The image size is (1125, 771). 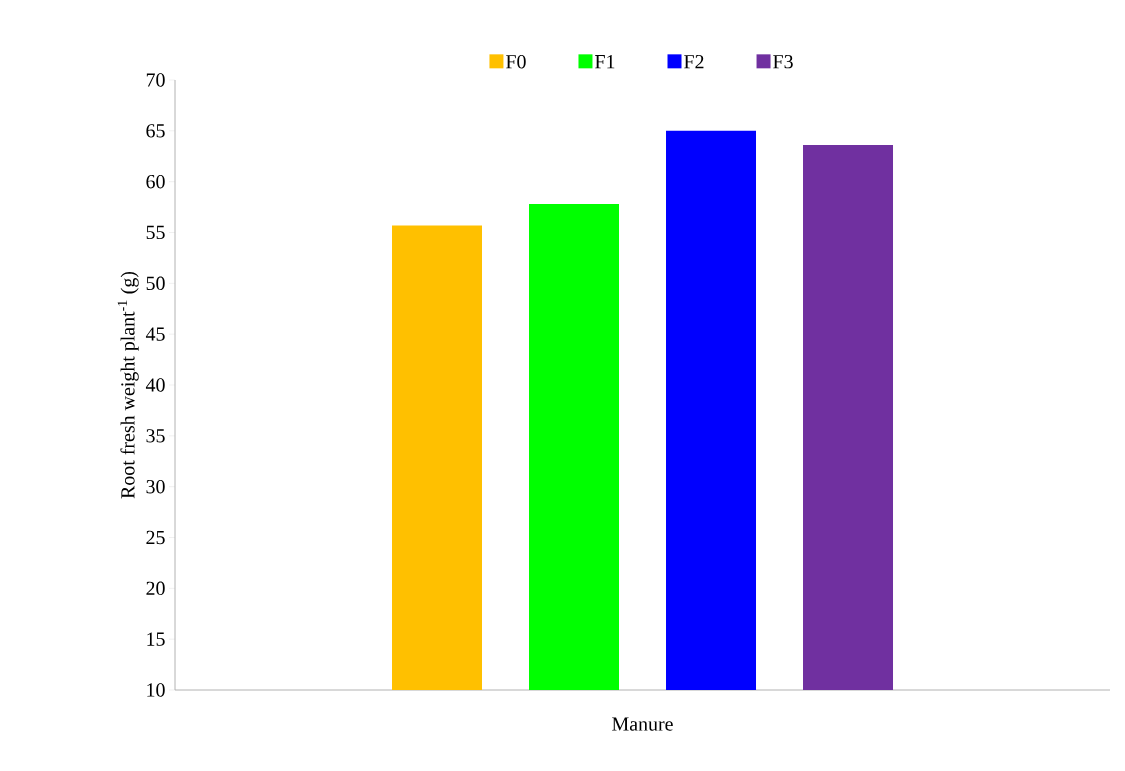 What do you see at coordinates (156, 690) in the screenshot?
I see `y-tick-label: 10` at bounding box center [156, 690].